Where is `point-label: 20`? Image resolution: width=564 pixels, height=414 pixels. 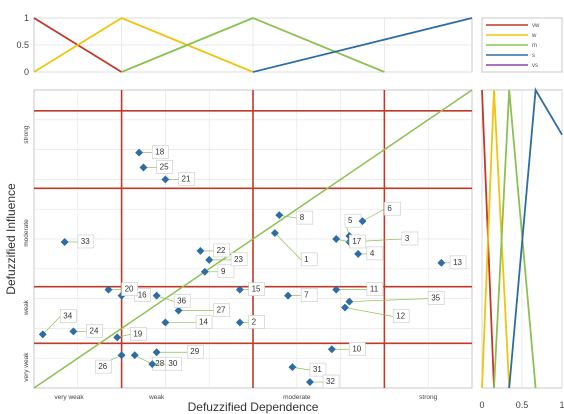
point-label: 20 is located at coordinates (129, 289).